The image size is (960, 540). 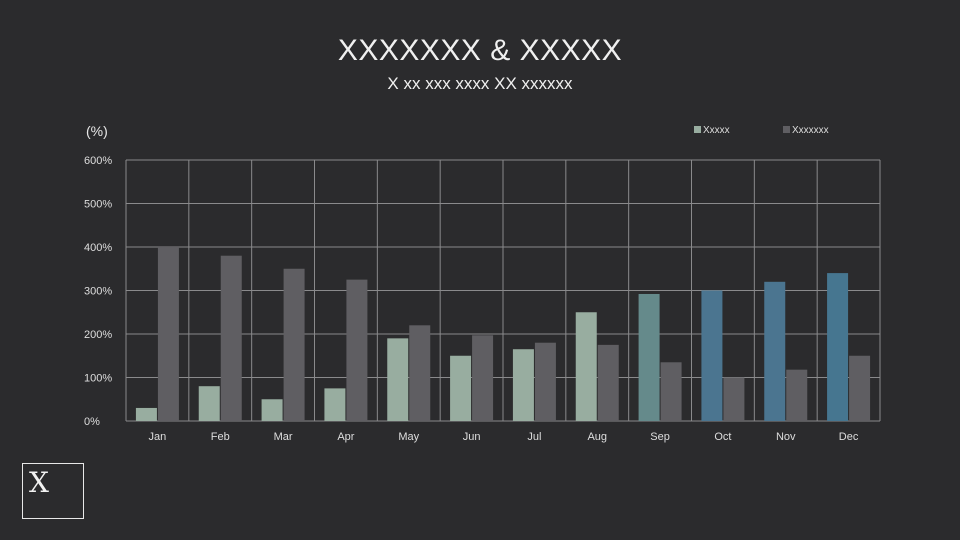 What do you see at coordinates (722, 437) in the screenshot?
I see `x-tick-label: Oct` at bounding box center [722, 437].